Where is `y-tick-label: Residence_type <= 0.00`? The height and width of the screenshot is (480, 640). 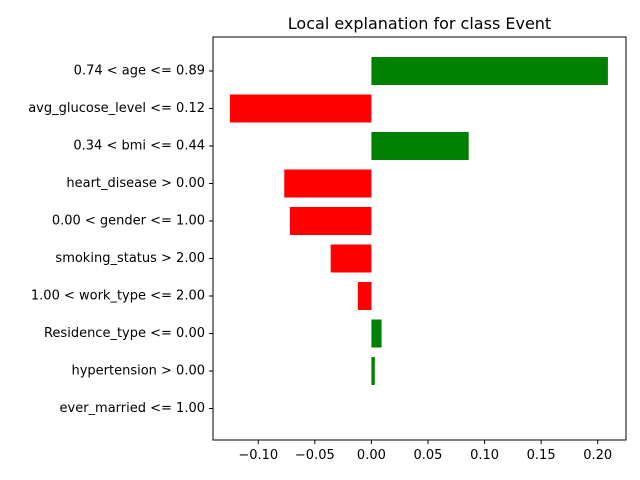 y-tick-label: Residence_type <= 0.00 is located at coordinates (124, 333).